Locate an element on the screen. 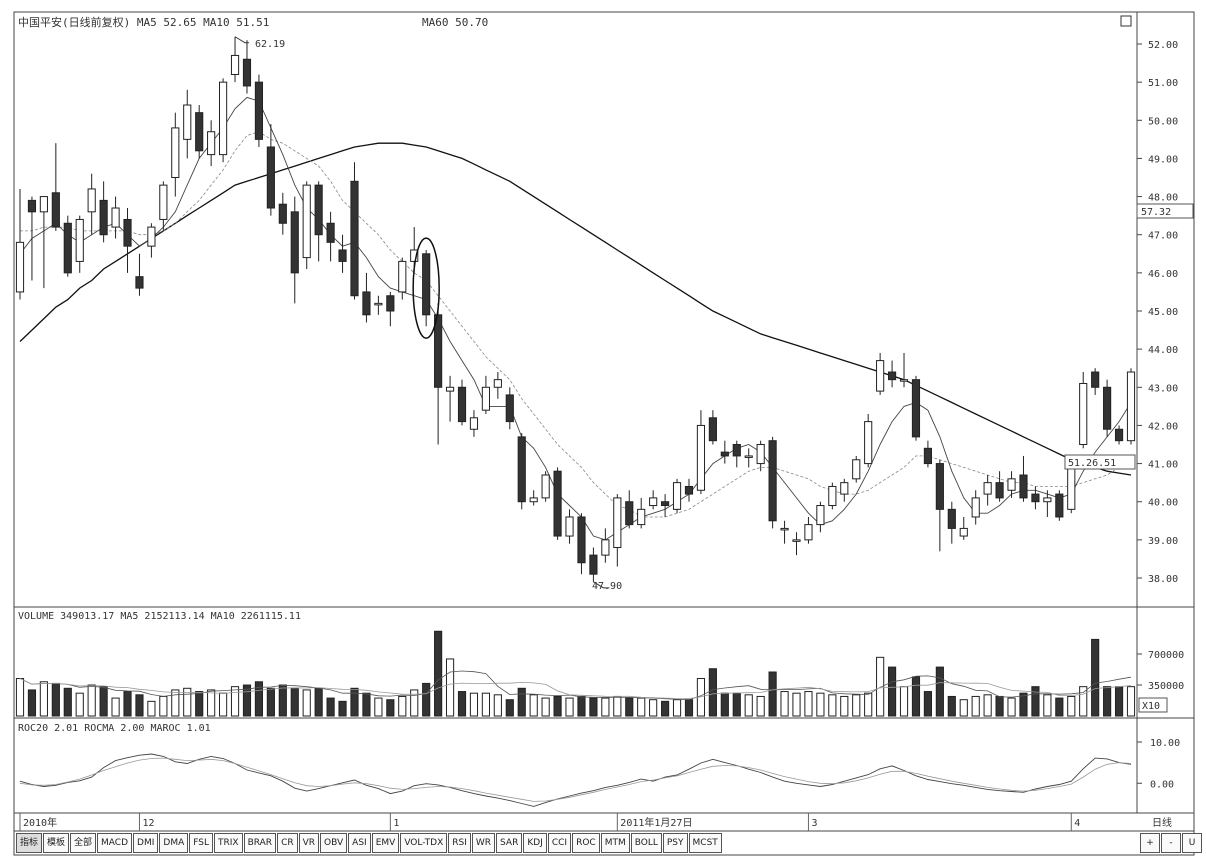 The height and width of the screenshot is (866, 1206). indicator-tab: BRAR is located at coordinates (260, 843).